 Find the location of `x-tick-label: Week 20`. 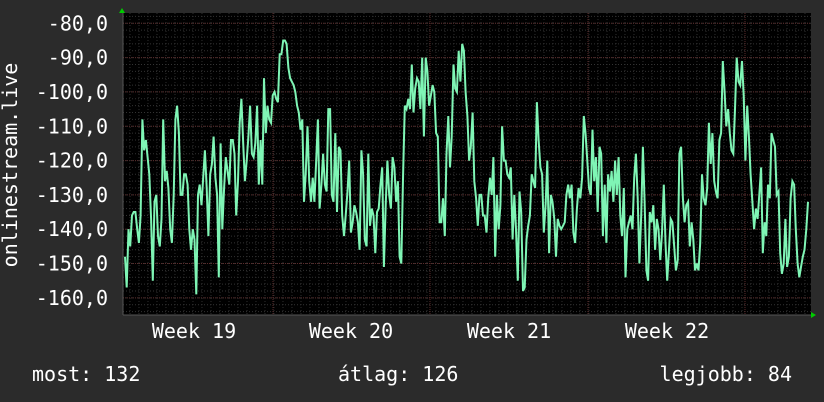

x-tick-label: Week 20 is located at coordinates (351, 331).